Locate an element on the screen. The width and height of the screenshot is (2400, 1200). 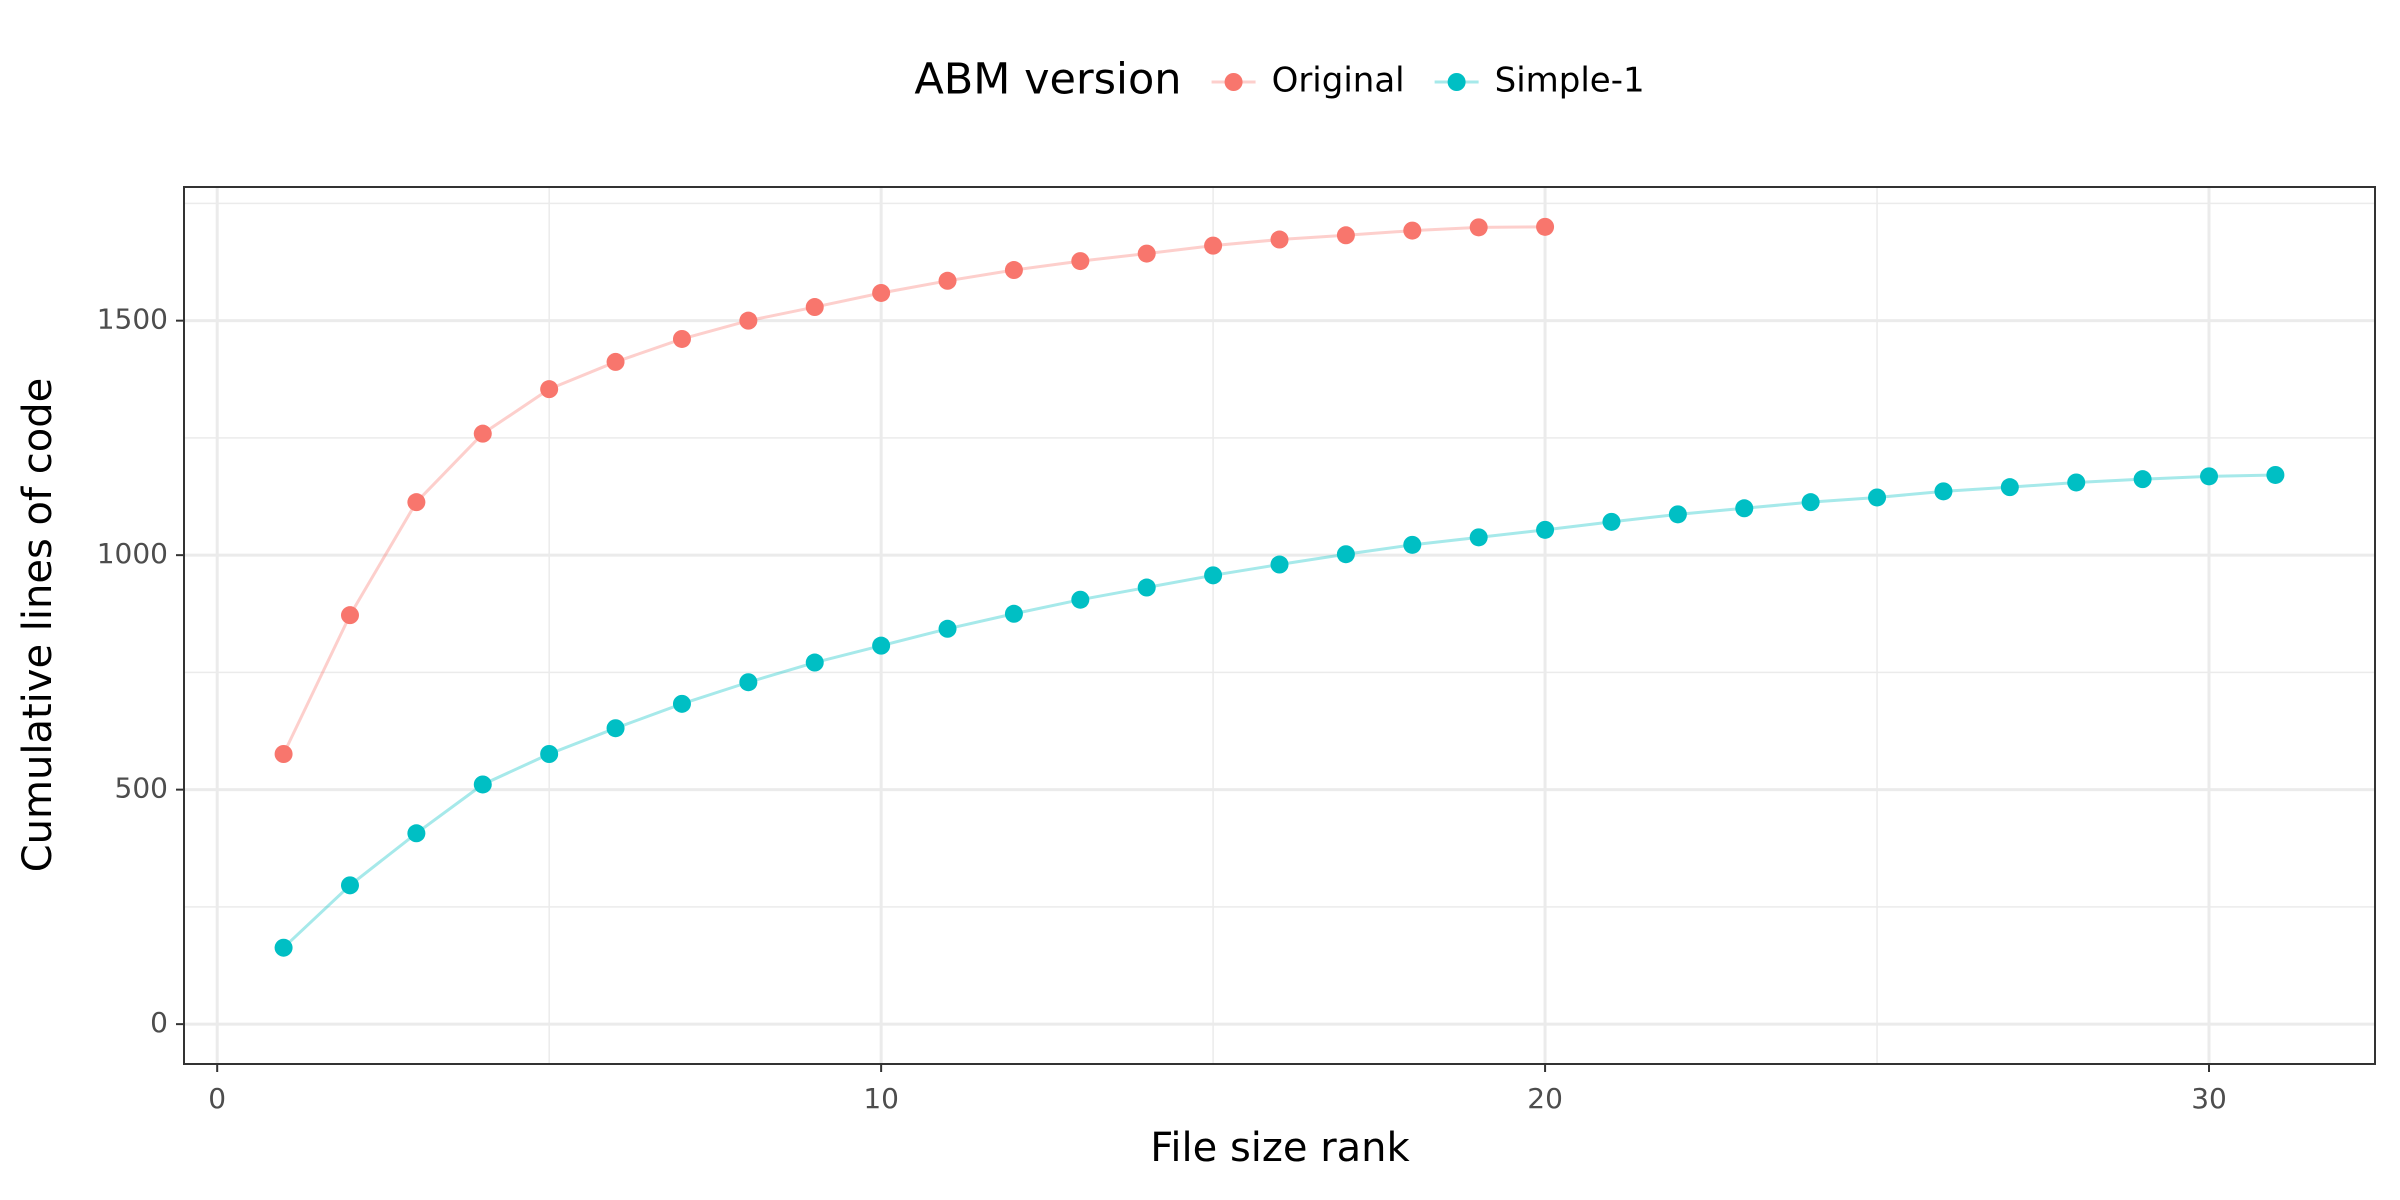
y-tick-label: 1000 is located at coordinates (132, 553).